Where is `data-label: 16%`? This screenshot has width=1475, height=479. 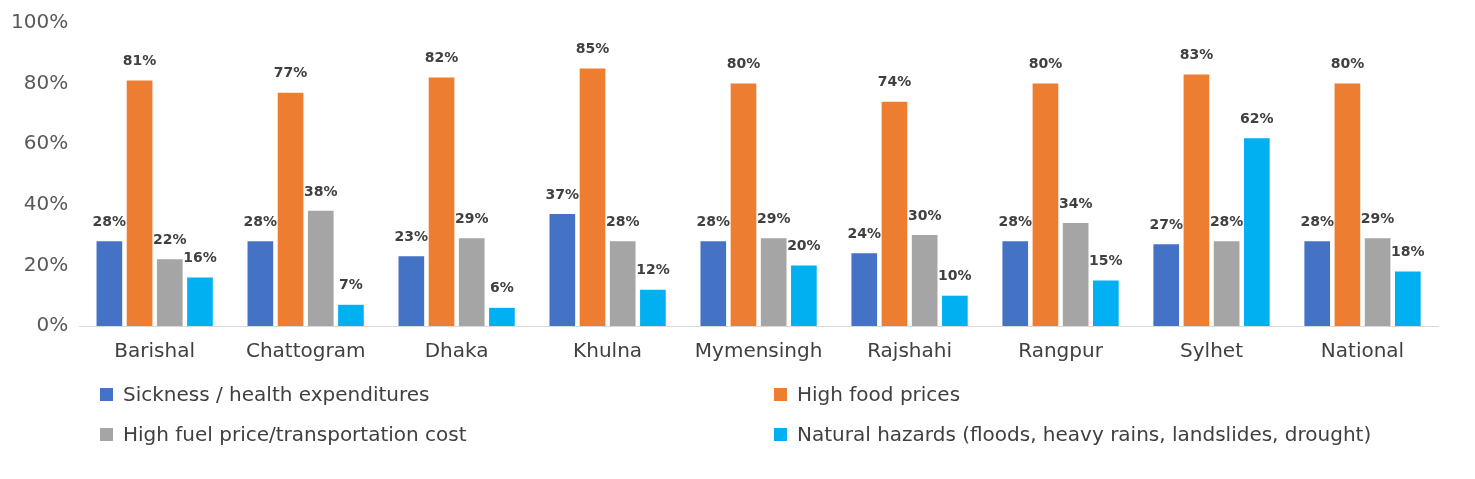
data-label: 16% is located at coordinates (200, 257).